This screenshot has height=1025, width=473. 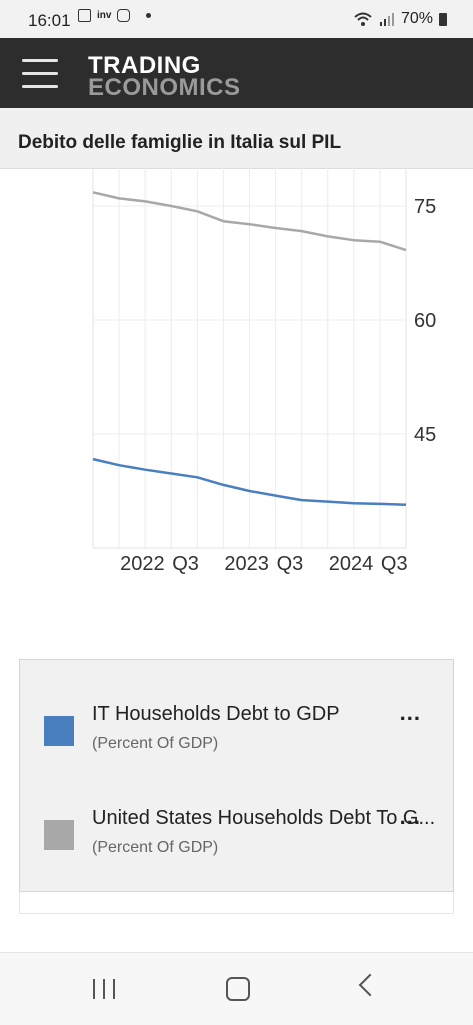 What do you see at coordinates (59, 835) in the screenshot?
I see `legend-swatch-us` at bounding box center [59, 835].